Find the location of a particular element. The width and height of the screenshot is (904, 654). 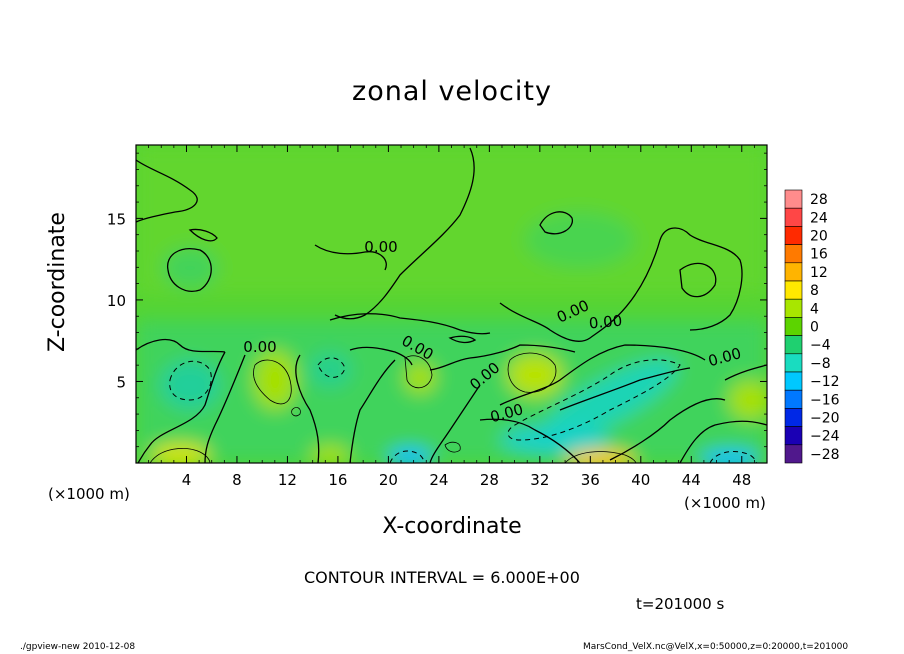

x-tick-label: 48 is located at coordinates (741, 480).